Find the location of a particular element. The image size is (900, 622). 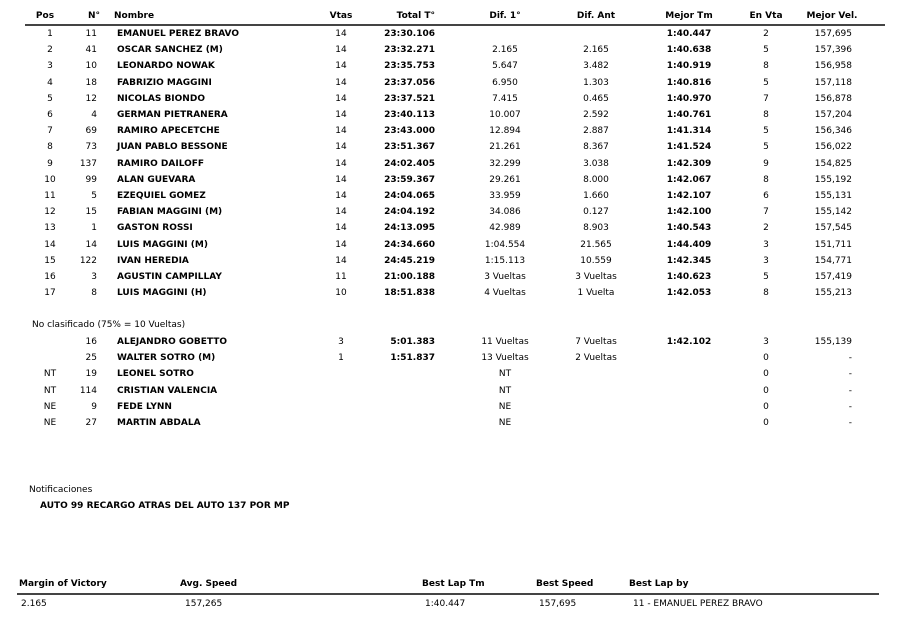

cell-onlap: 7 is located at coordinates (766, 98).